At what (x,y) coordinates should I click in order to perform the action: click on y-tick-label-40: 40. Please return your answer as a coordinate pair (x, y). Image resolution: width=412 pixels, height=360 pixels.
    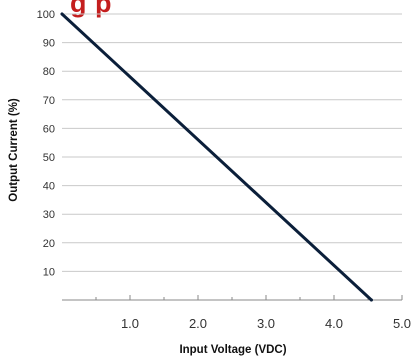
    Looking at the image, I should click on (49, 187).